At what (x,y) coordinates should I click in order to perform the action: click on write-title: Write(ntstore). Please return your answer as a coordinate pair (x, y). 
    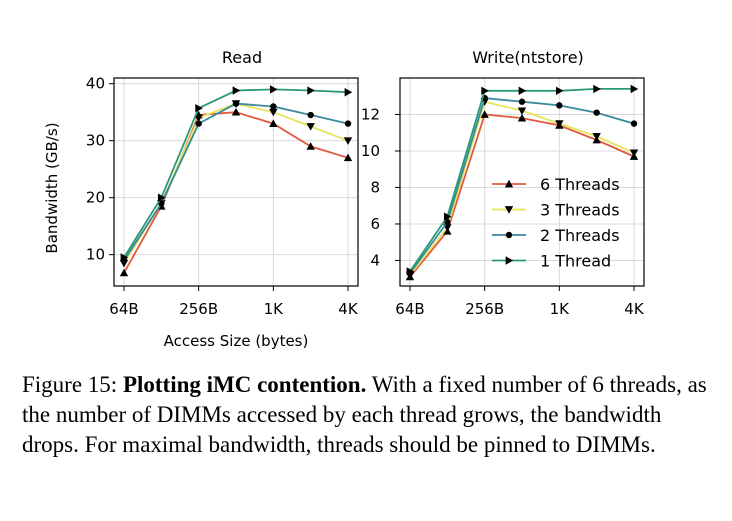
    Looking at the image, I should click on (528, 57).